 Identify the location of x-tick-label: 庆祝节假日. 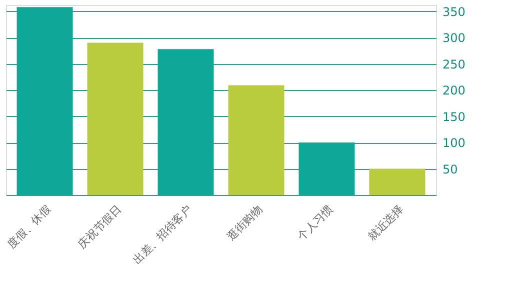
(100, 226).